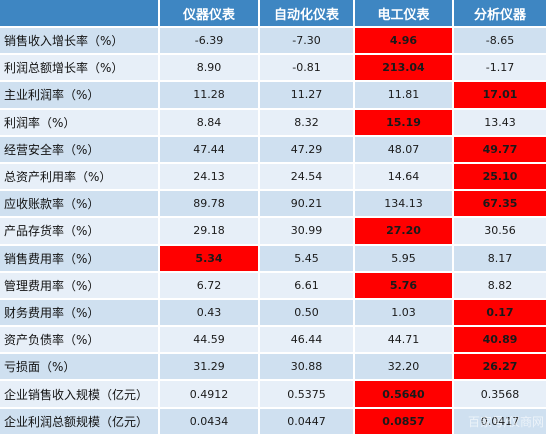  I want to click on table-cell: 11.27, so click(307, 96).